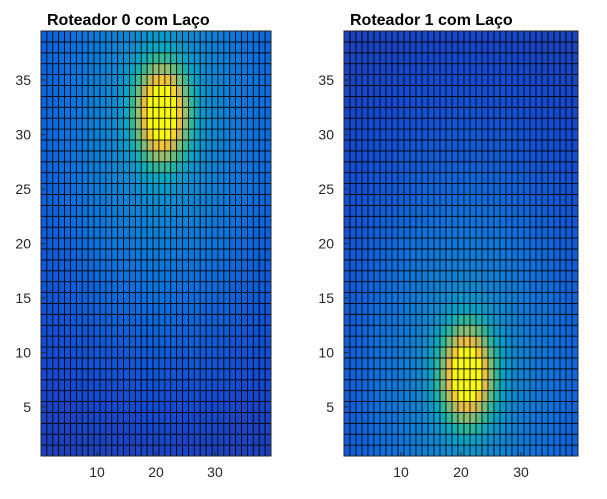  I want to click on y-tick-label: 35, so click(23, 80).